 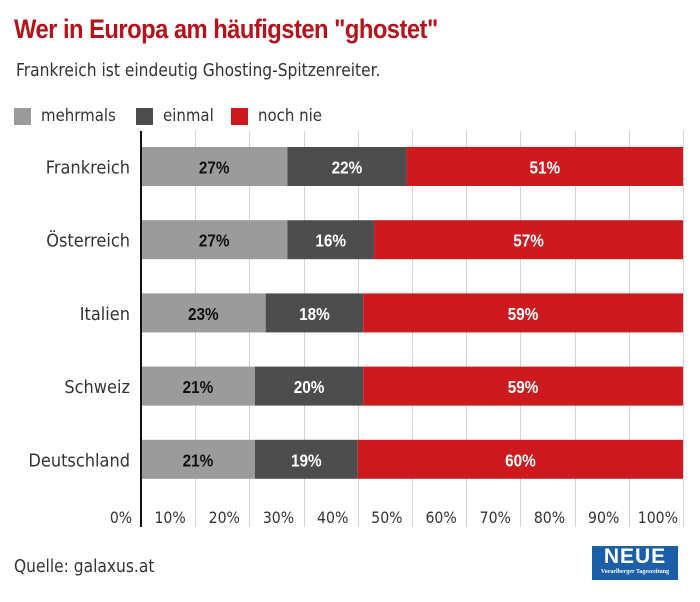 I want to click on legend-swatch-einmal, so click(x=145, y=116).